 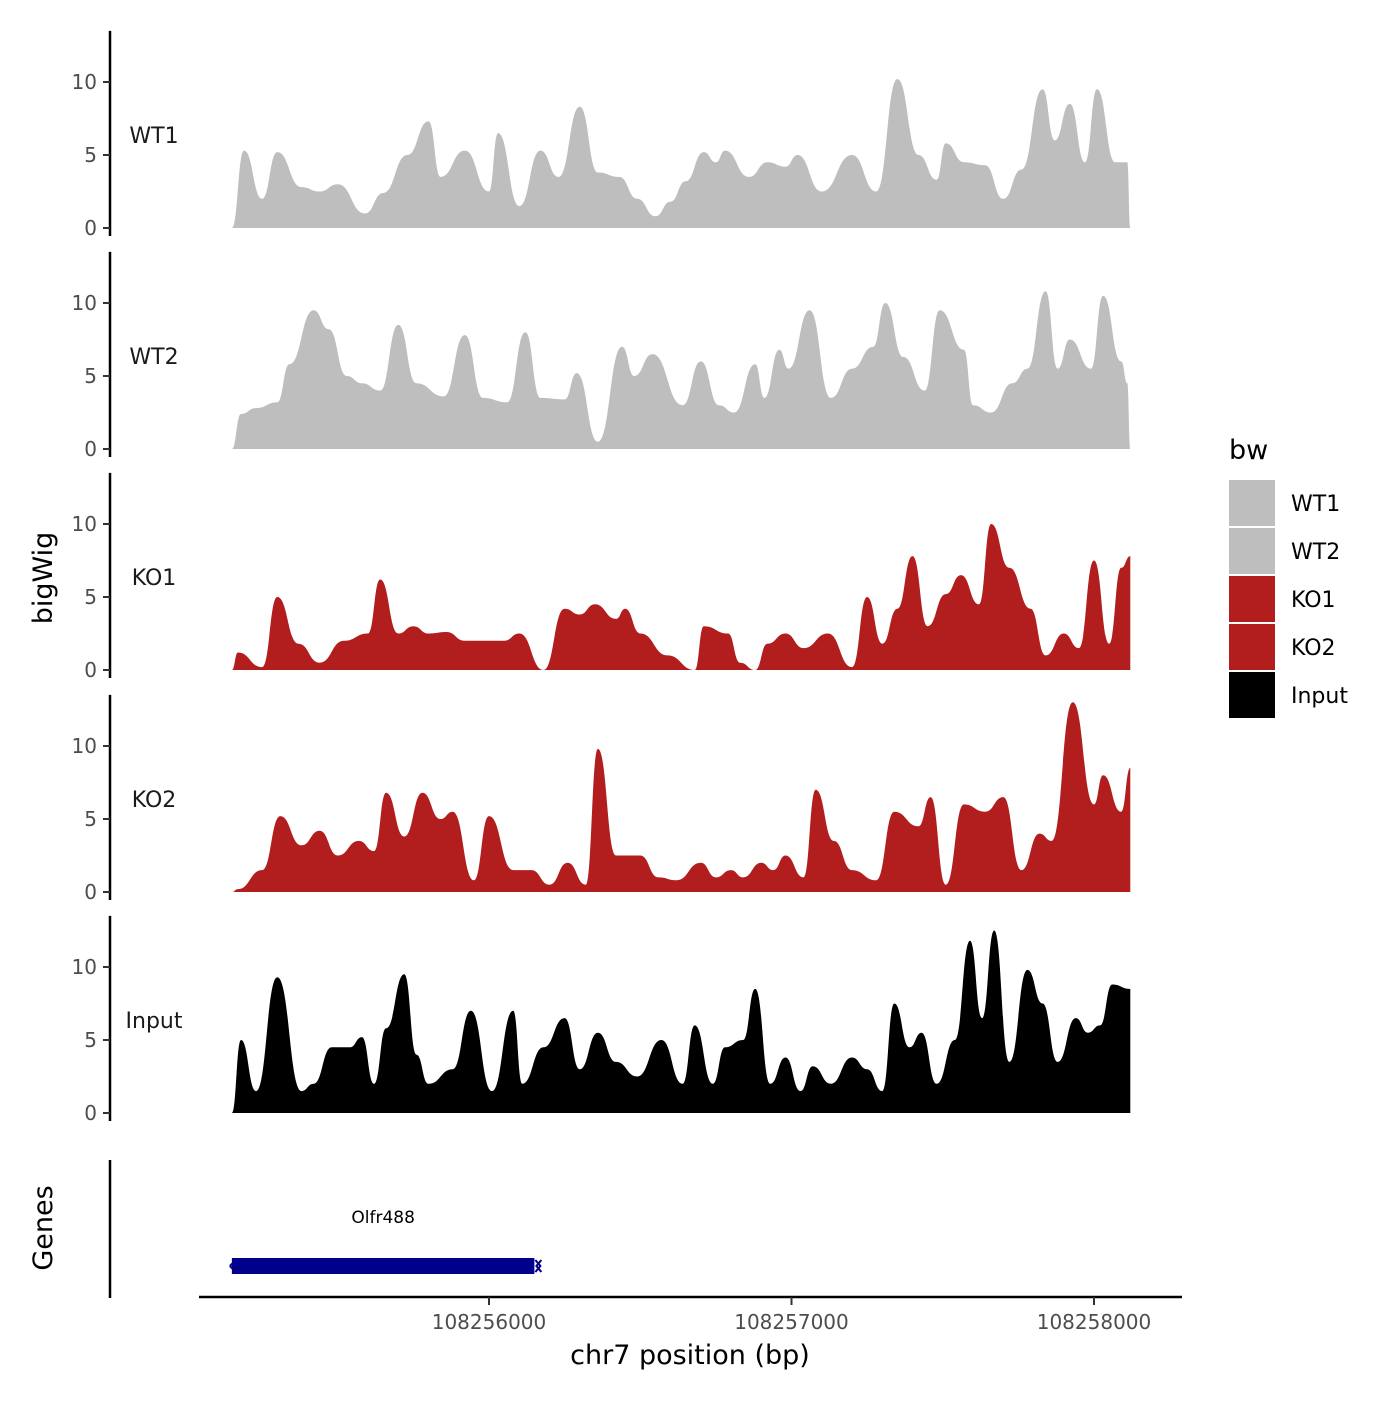 I want to click on track-Input: 0 5 10 Input, so click(x=601, y=1020).